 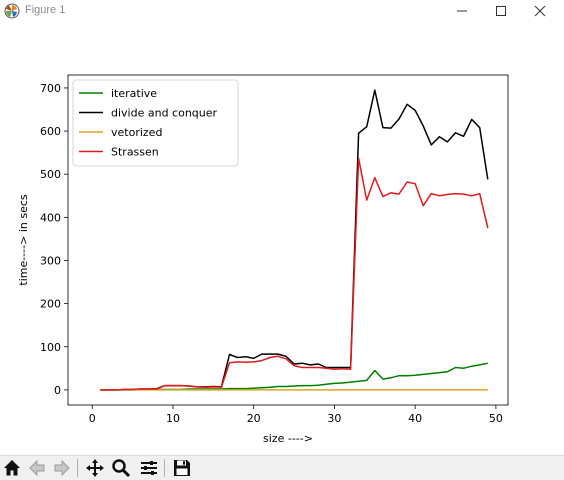 I want to click on home-button, so click(x=12, y=468).